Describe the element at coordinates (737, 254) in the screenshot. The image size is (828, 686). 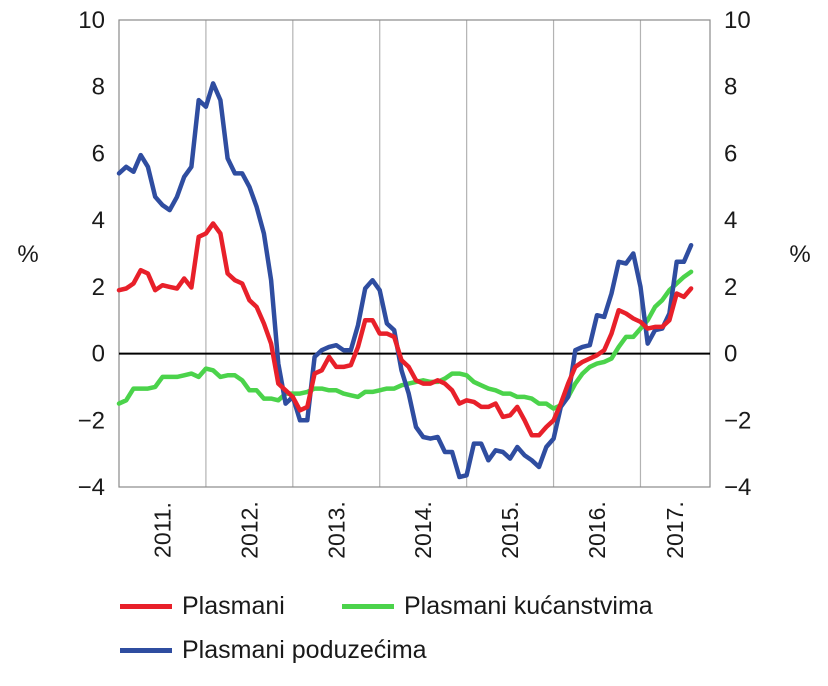
I see `y-axis-right: −4 −2 0 2 4 6 8 10` at that location.